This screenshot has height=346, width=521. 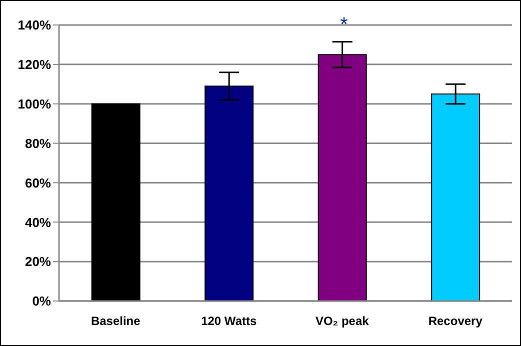 I want to click on y-tick-label: 120%, so click(x=35, y=64).